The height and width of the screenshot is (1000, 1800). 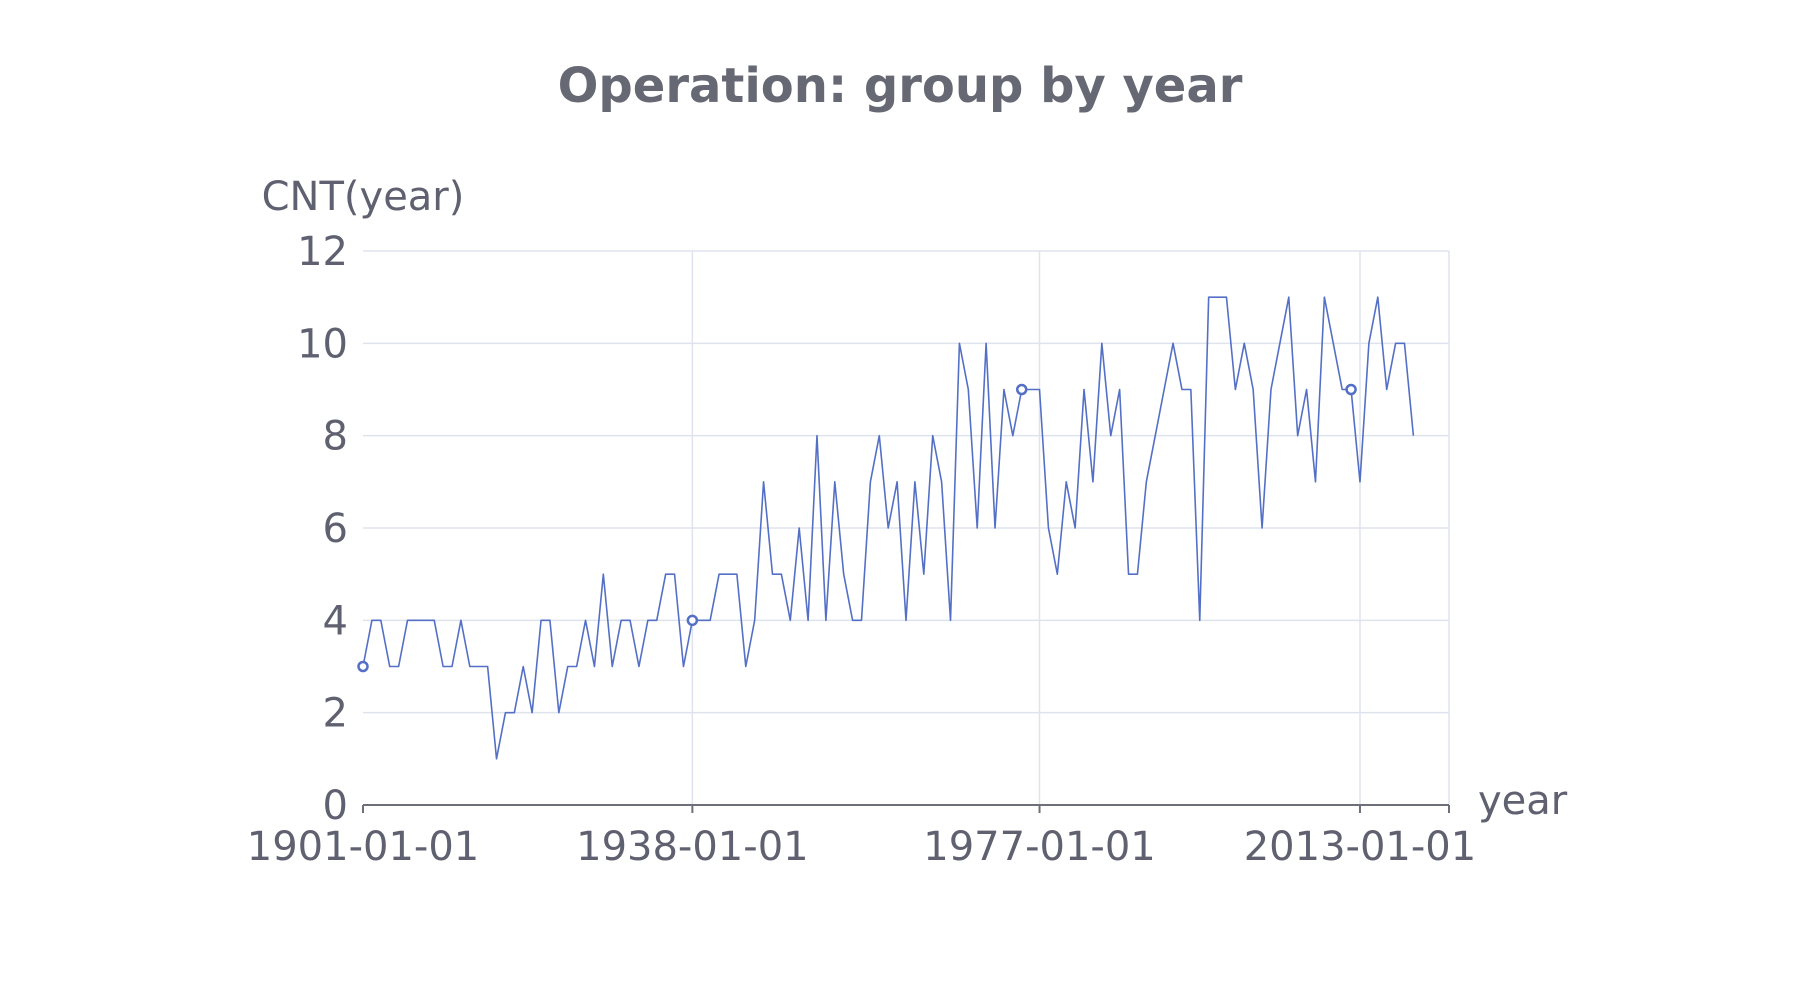 I want to click on y-tick-label: 2, so click(x=335, y=714).